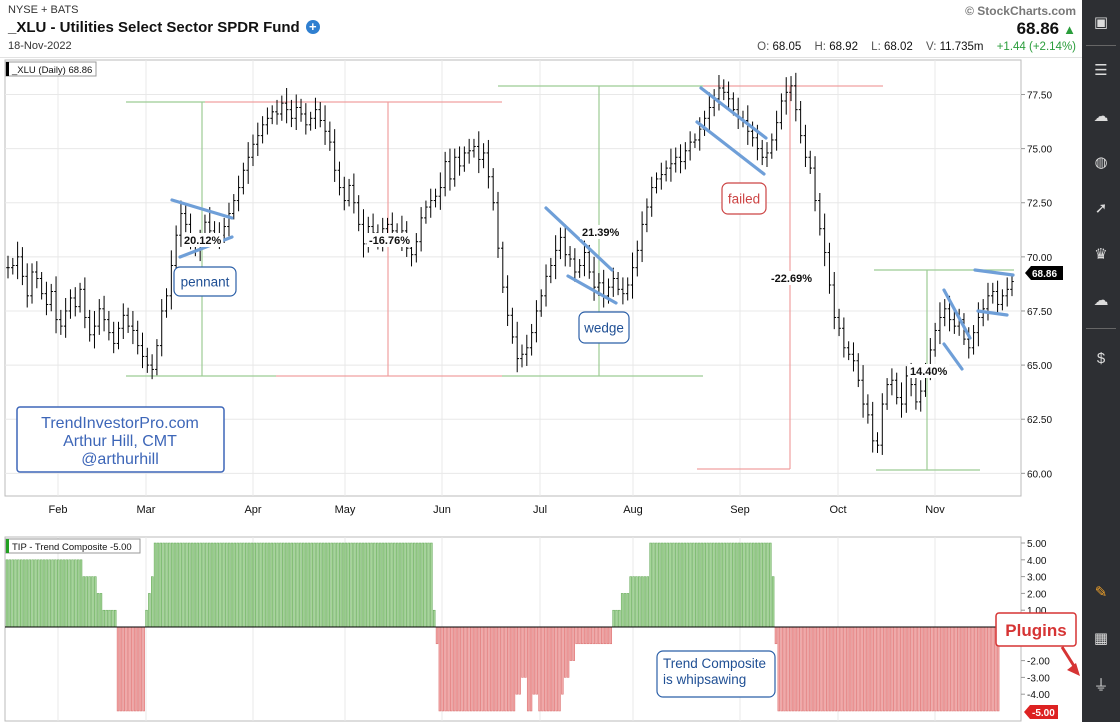 Image resolution: width=1120 pixels, height=722 pixels. I want to click on open-value: 68.05, so click(787, 47).